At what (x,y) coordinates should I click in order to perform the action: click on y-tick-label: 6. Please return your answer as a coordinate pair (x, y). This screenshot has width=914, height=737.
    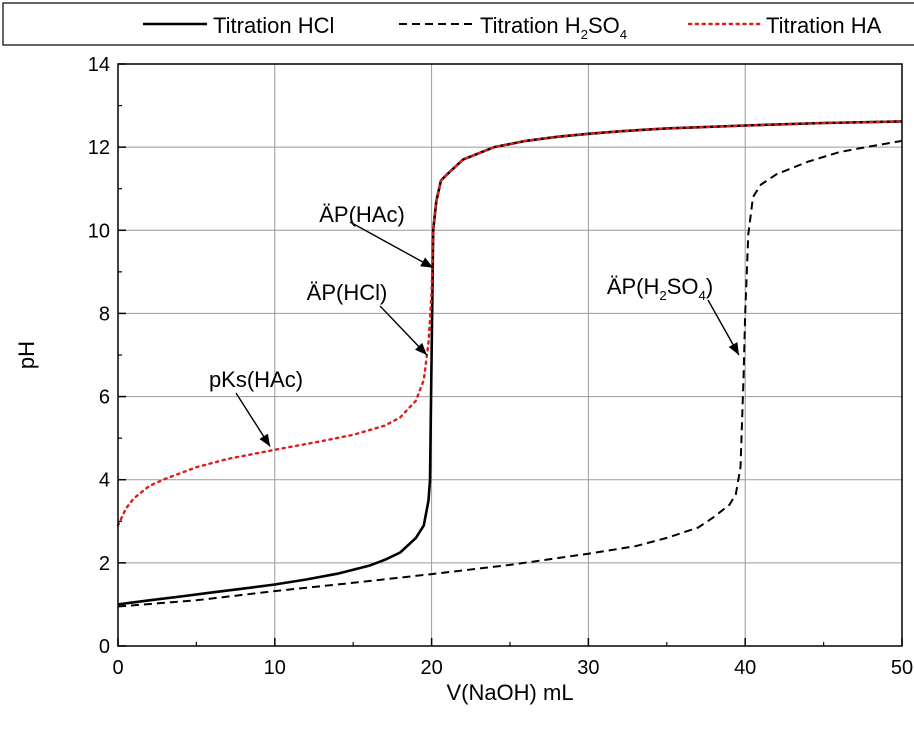
    Looking at the image, I should click on (104, 398).